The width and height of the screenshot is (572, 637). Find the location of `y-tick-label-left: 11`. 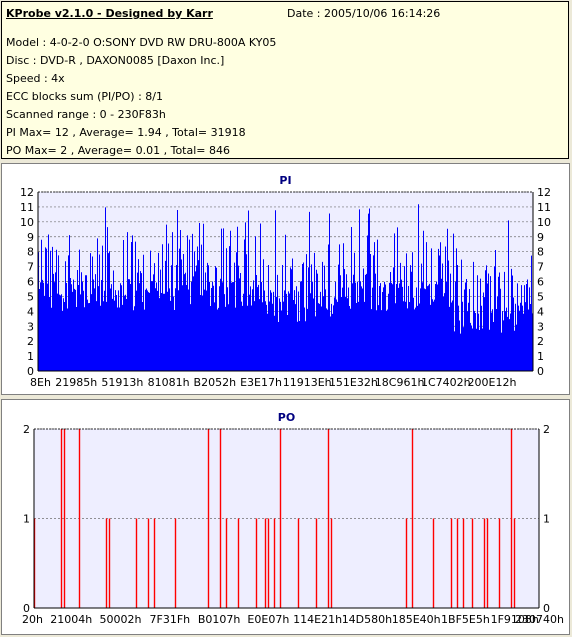

y-tick-label-left: 11 is located at coordinates (27, 207).